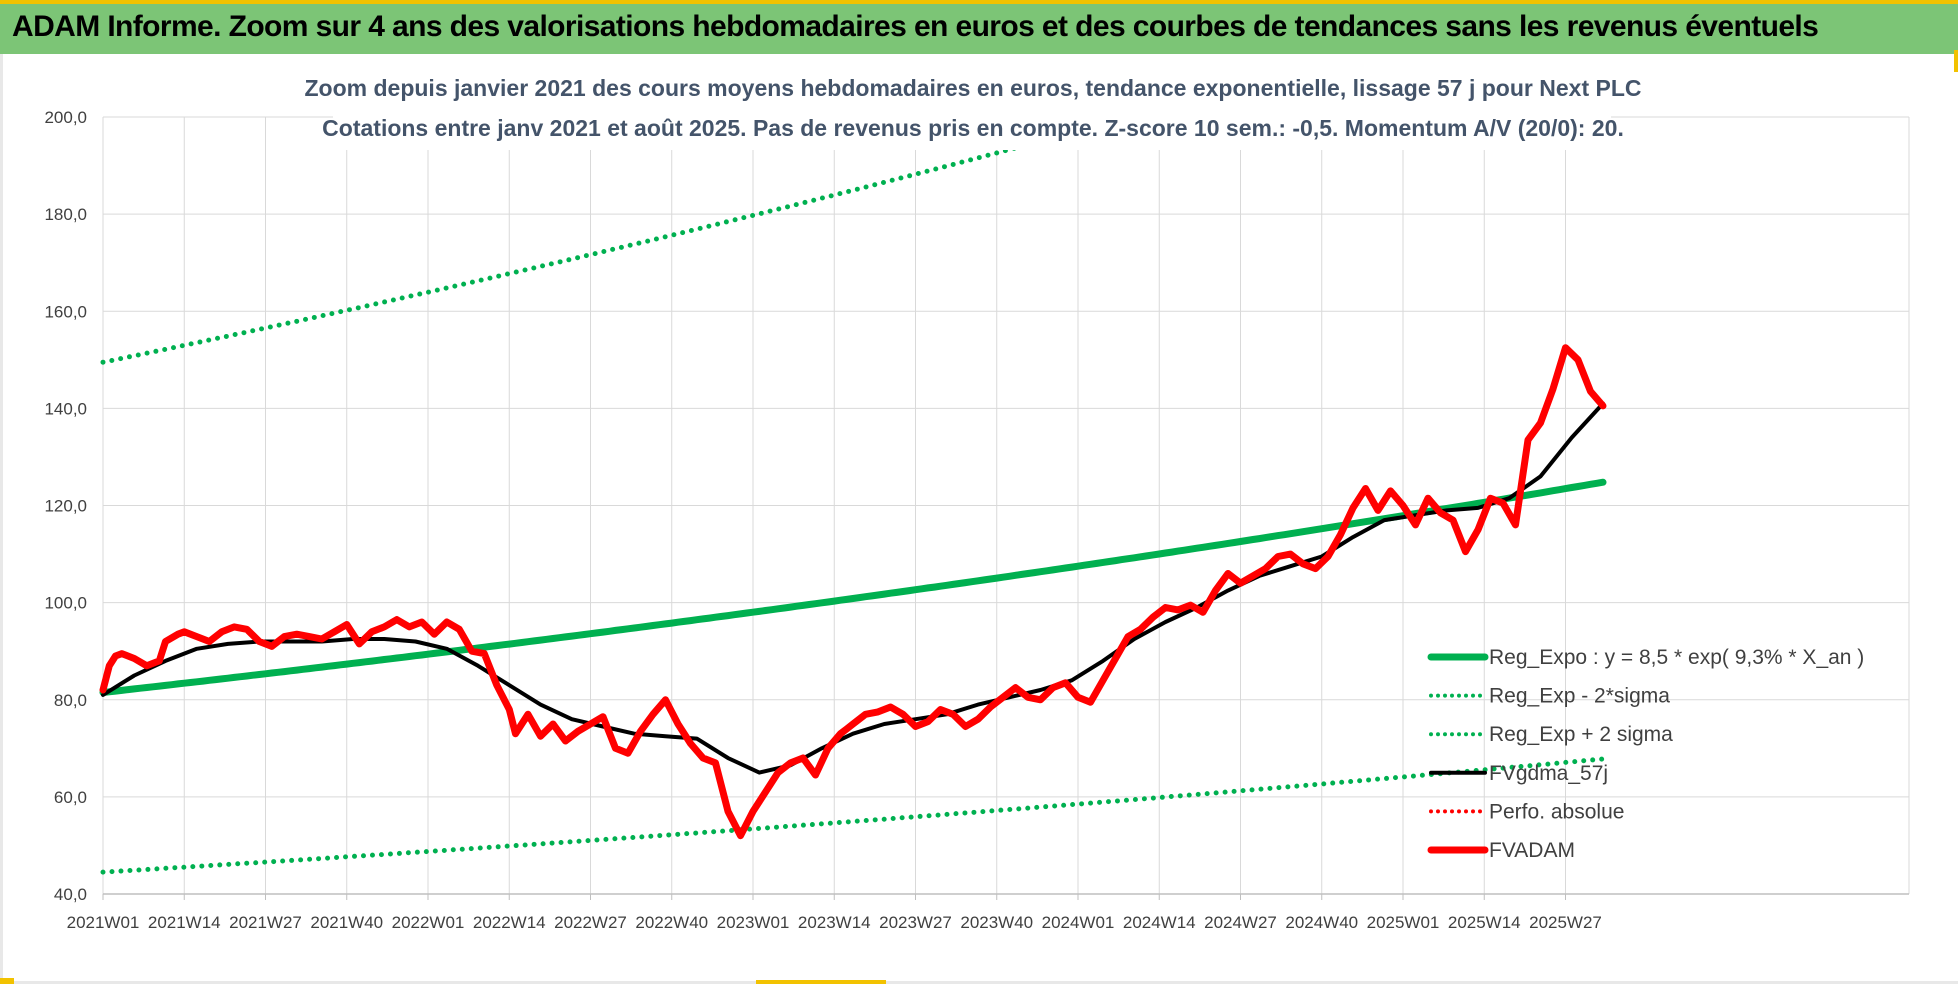 Image resolution: width=1958 pixels, height=984 pixels. Describe the element at coordinates (265, 922) in the screenshot. I see `x-tick-label: 2021W27` at that location.